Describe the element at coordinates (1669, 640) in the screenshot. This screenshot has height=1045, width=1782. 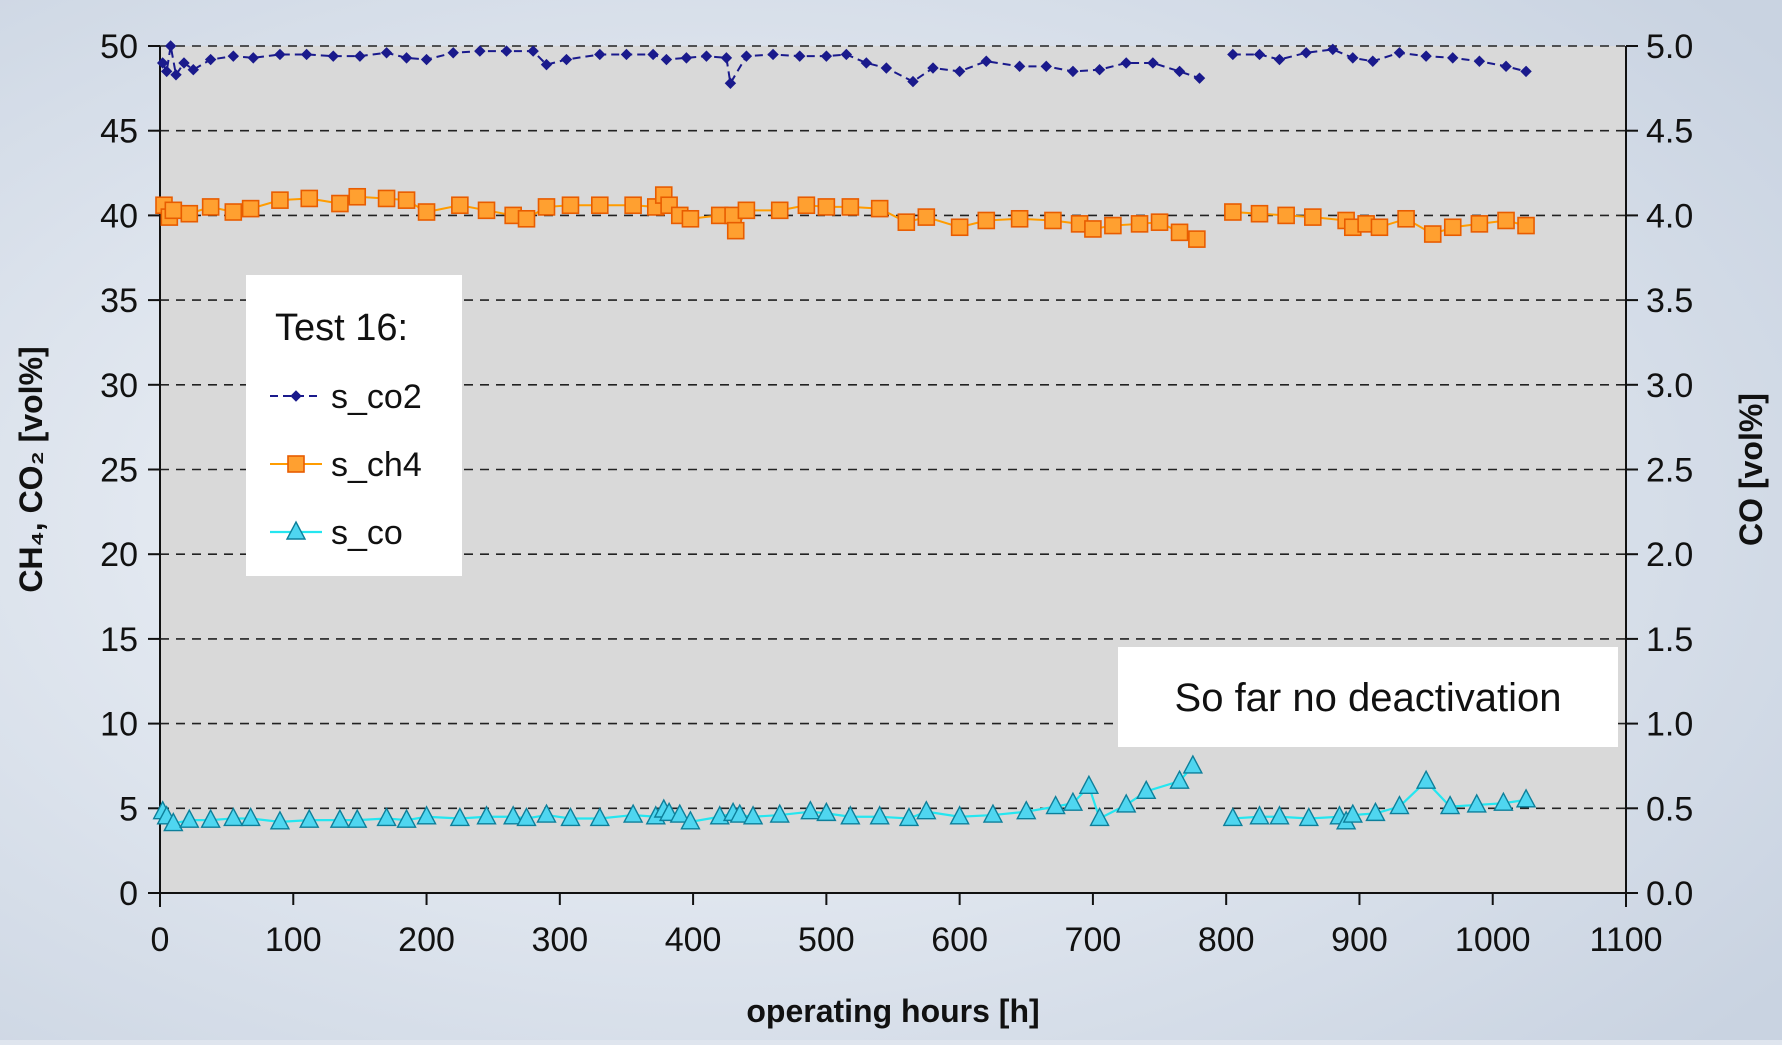
I see `y-tick-label-right: 1.5` at that location.